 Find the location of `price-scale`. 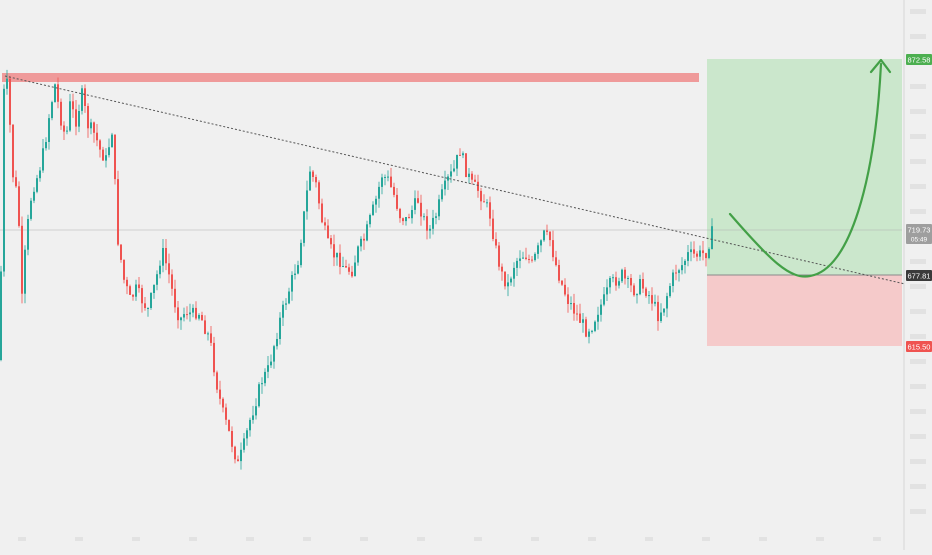

price-scale is located at coordinates (918, 261).